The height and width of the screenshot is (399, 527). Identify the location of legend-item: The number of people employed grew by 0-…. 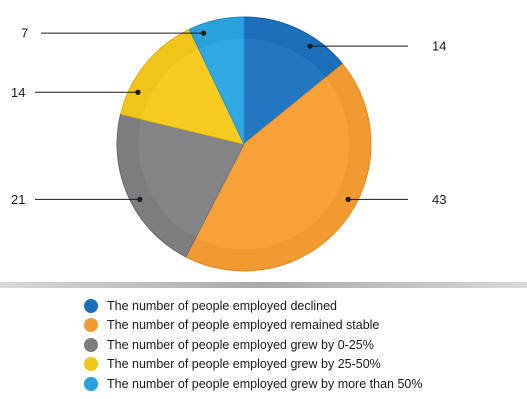
(253, 345).